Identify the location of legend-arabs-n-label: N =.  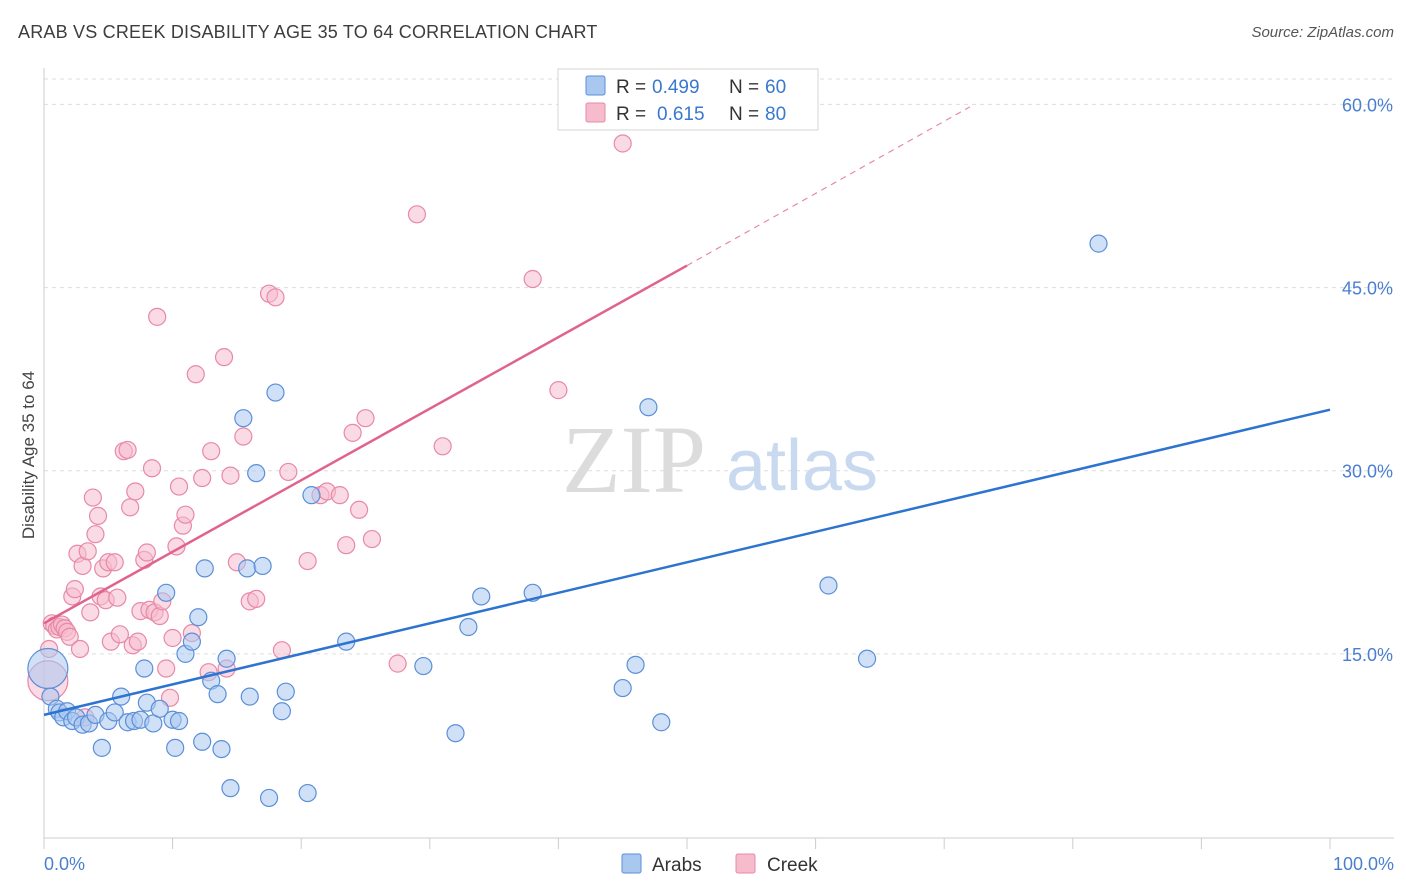
(744, 87).